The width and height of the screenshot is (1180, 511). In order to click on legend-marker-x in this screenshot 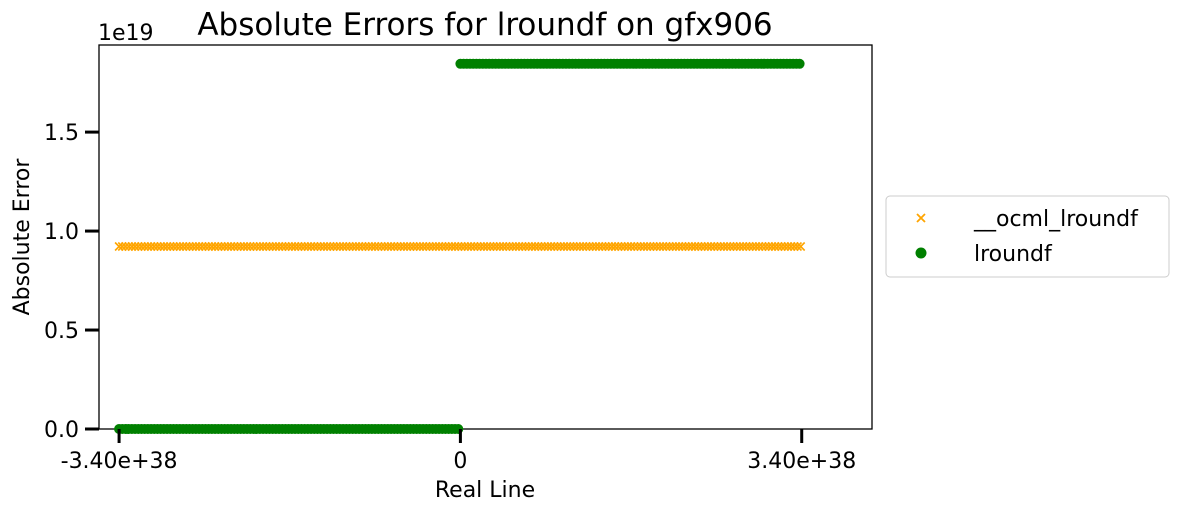, I will do `click(921, 218)`.